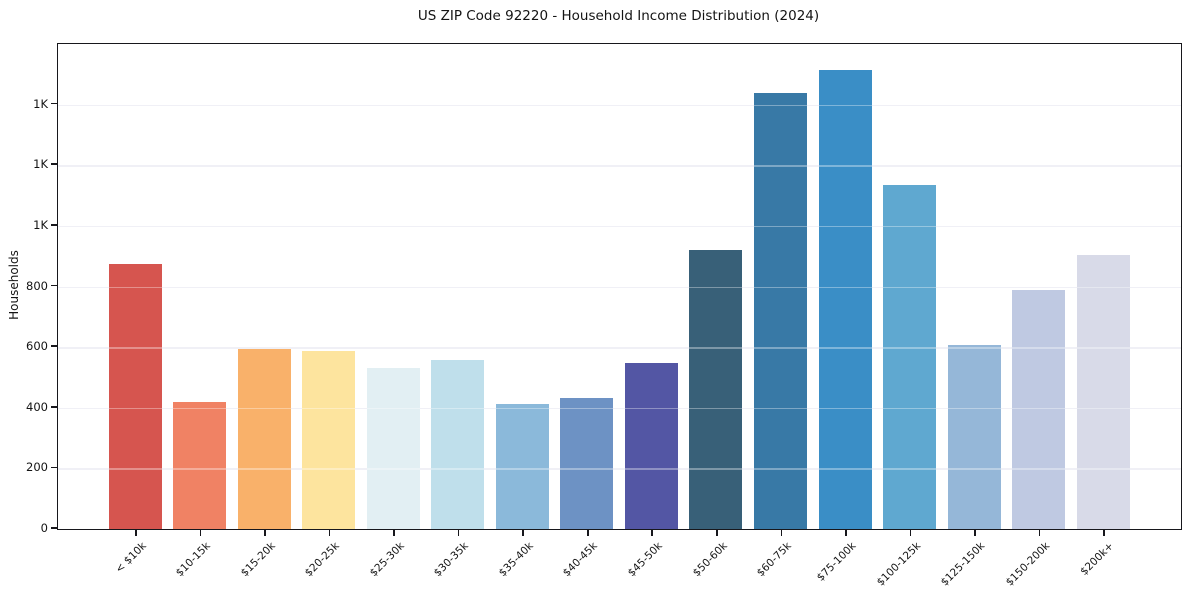  Describe the element at coordinates (37, 467) in the screenshot. I see `y-tick-label: 200` at that location.